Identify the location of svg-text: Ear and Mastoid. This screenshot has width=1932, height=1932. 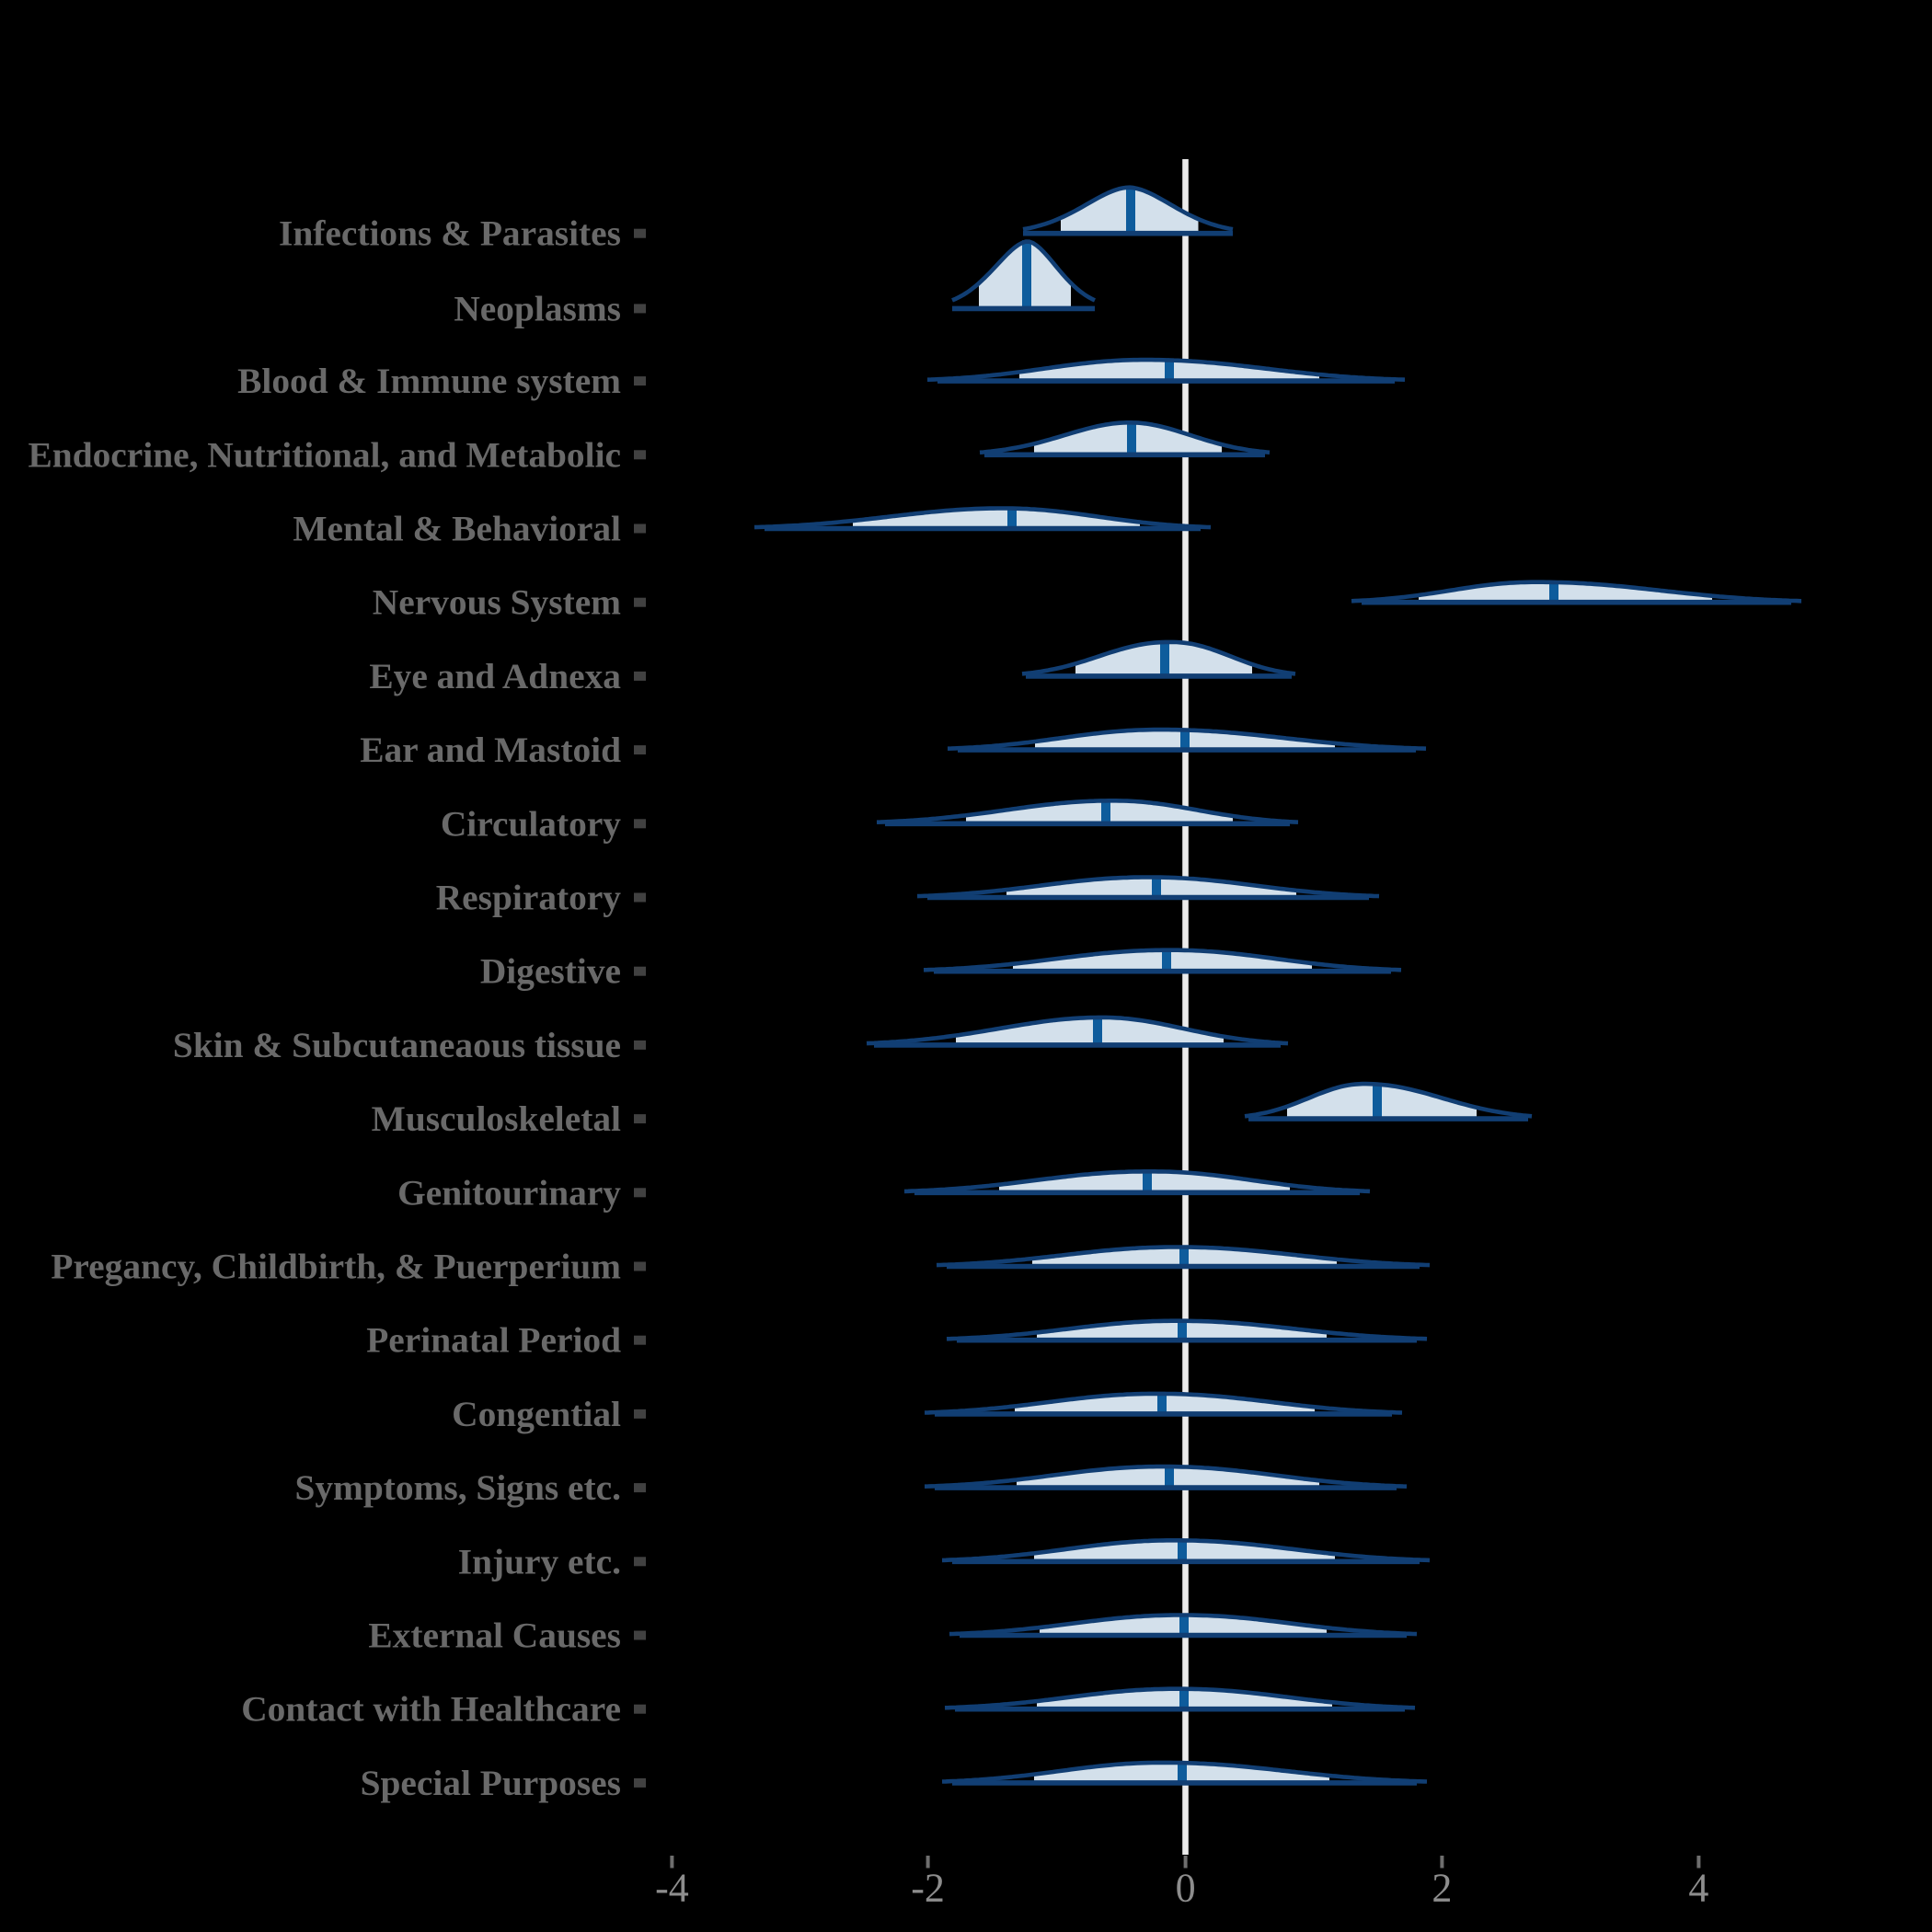
(491, 750).